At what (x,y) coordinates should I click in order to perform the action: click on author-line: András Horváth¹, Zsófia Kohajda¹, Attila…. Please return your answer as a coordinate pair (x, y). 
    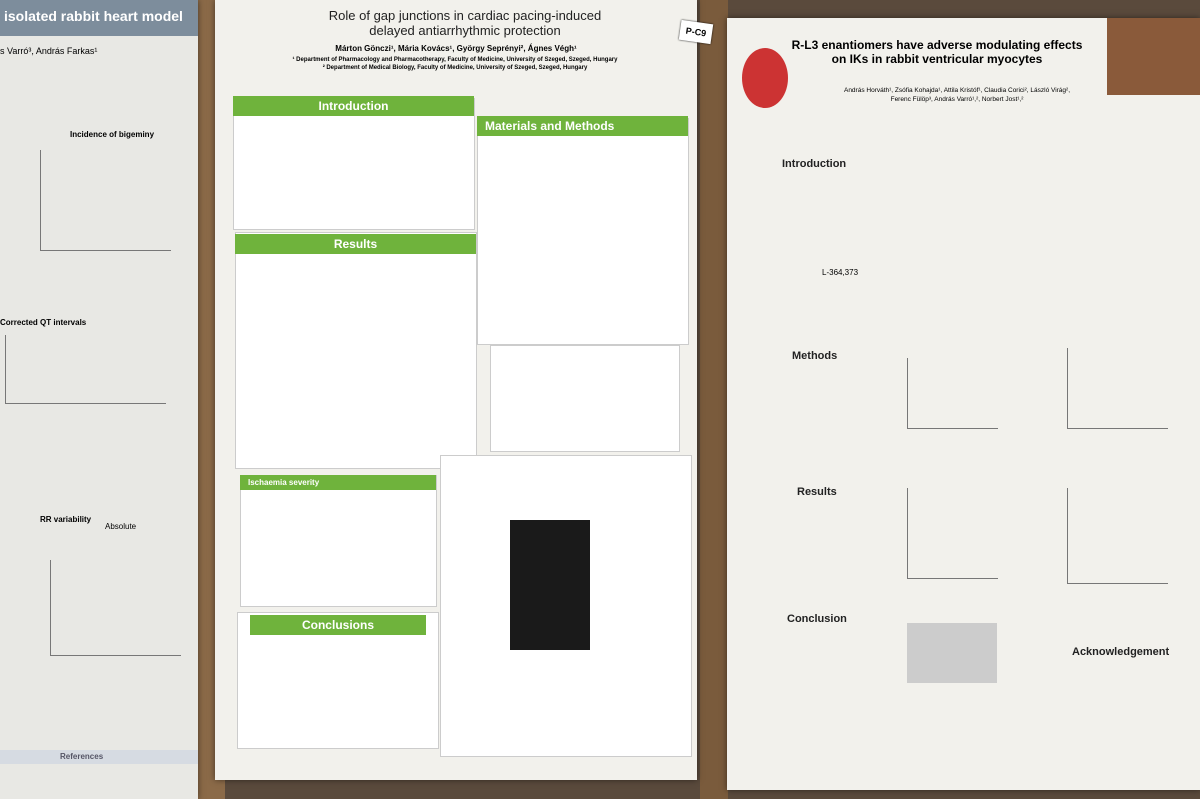
    Looking at the image, I should click on (957, 90).